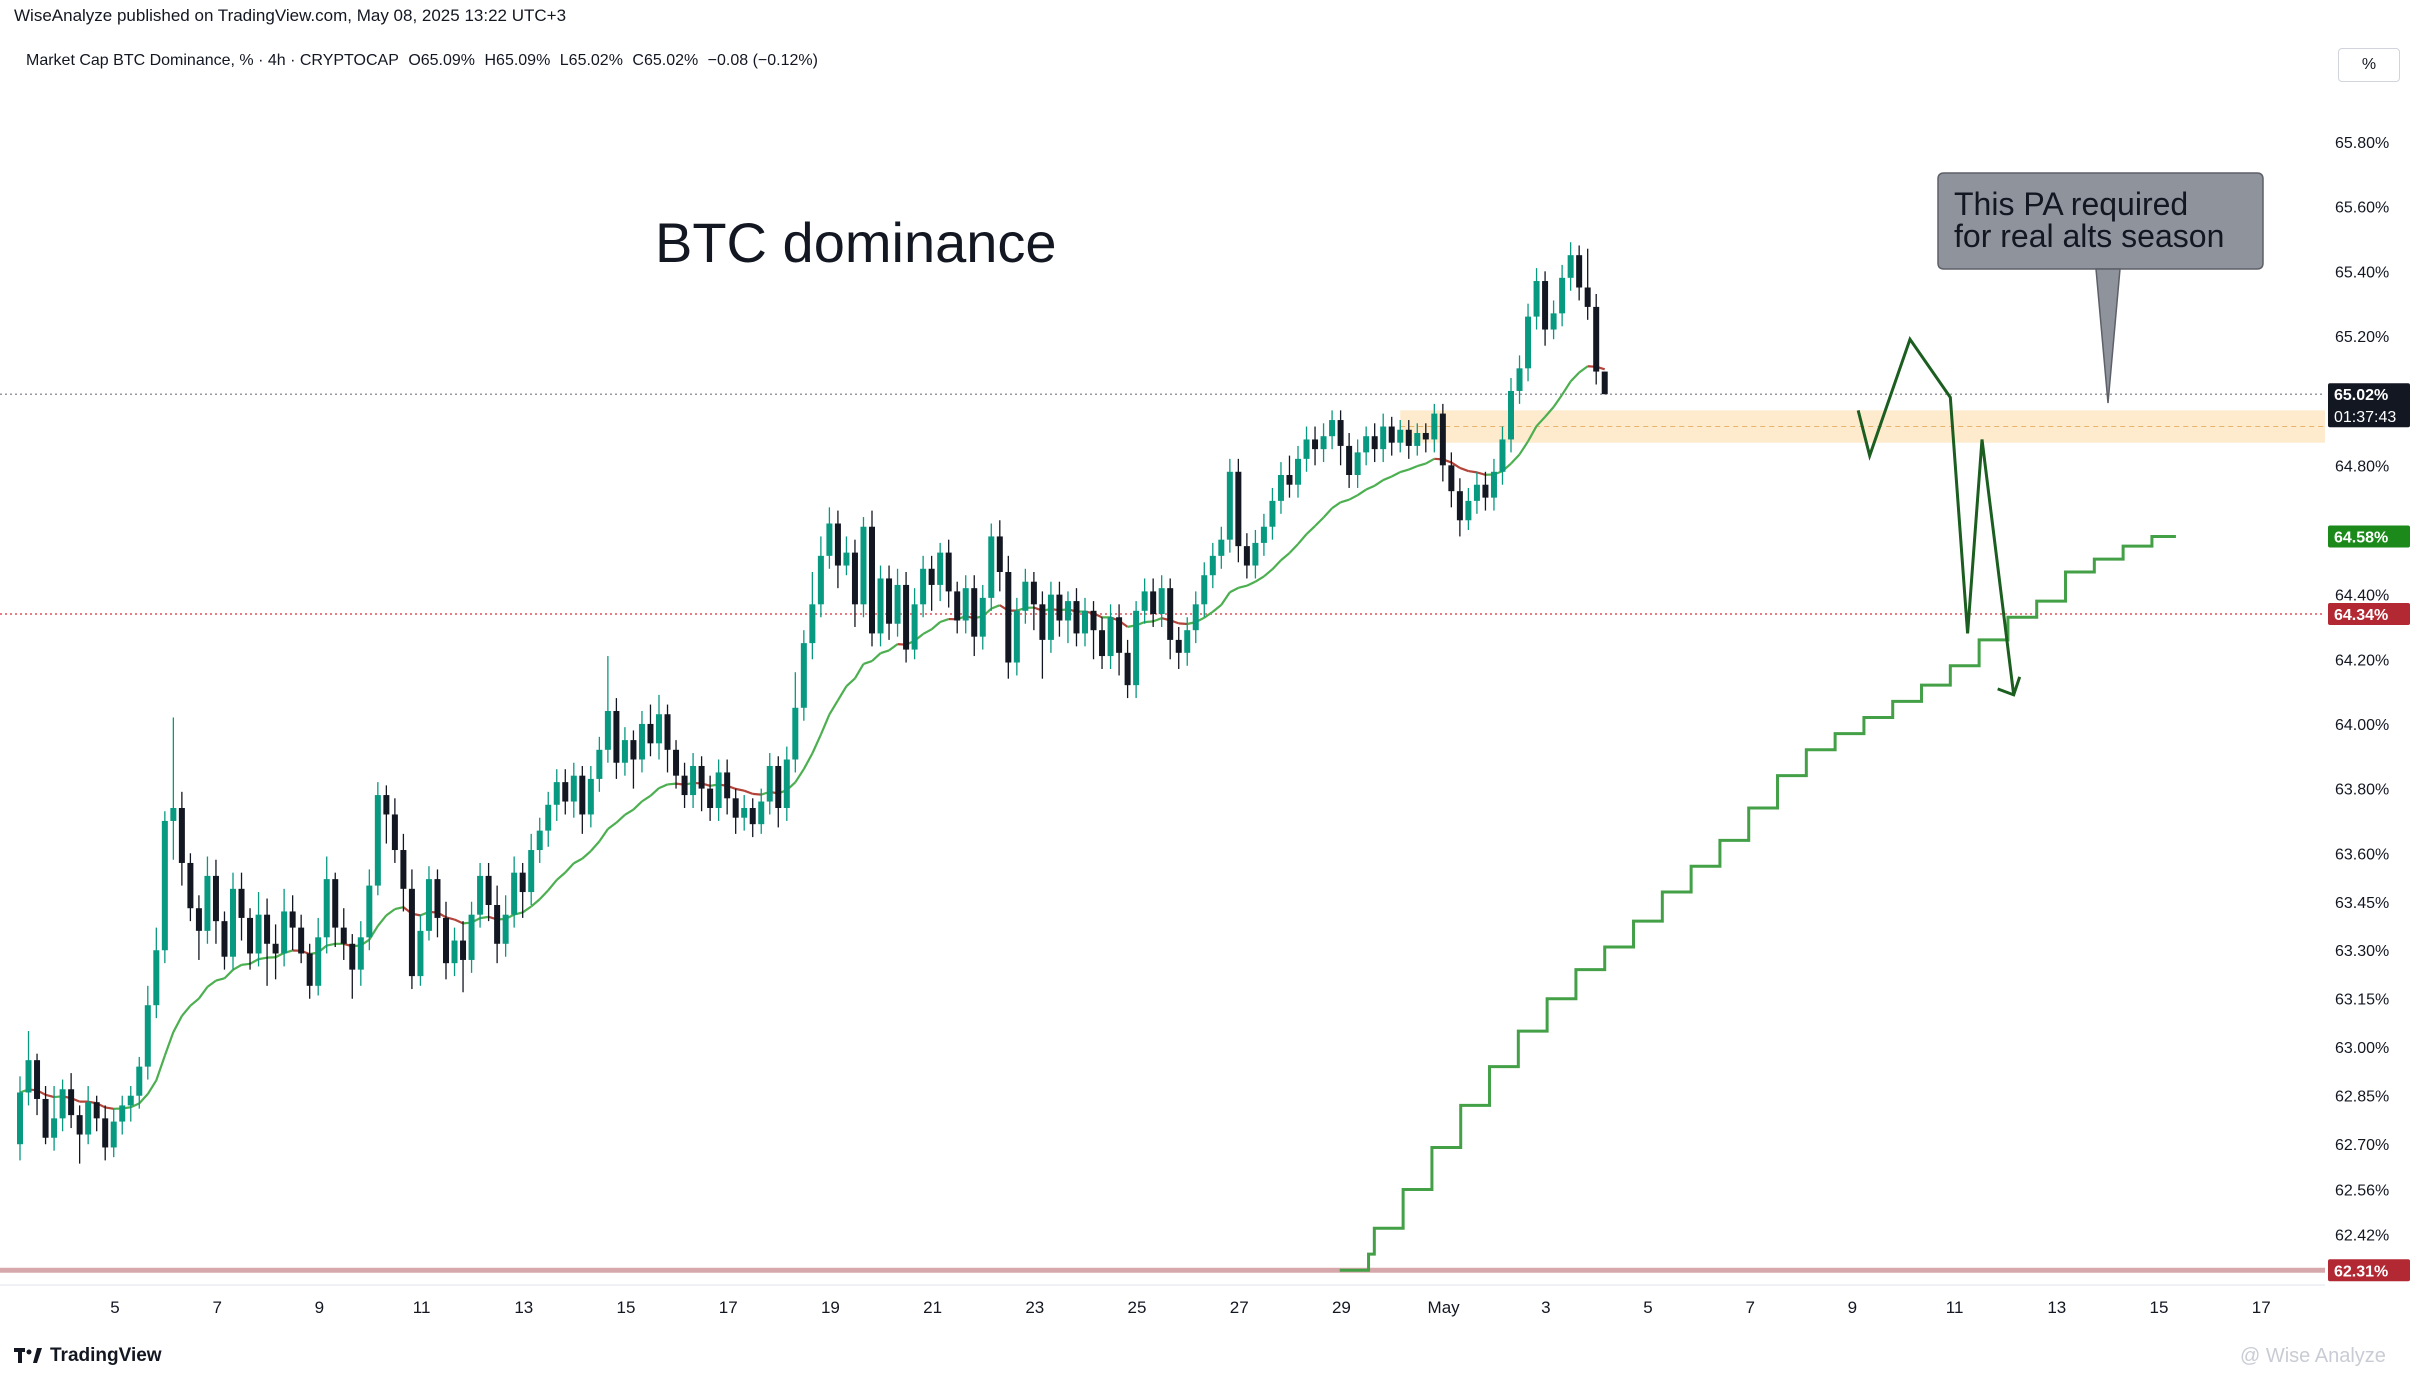 This screenshot has height=1378, width=2433. What do you see at coordinates (2369, 65) in the screenshot?
I see `percent-scale-button: %` at bounding box center [2369, 65].